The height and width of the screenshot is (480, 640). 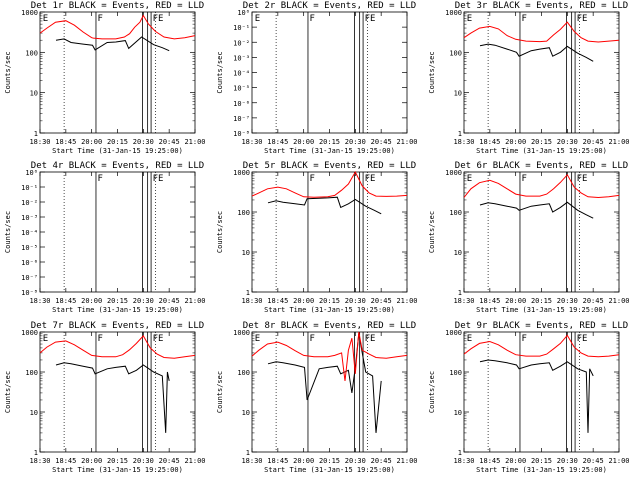 What do you see at coordinates (29, 278) in the screenshot?
I see `y-tick-label: 10⁻⁷` at bounding box center [29, 278].